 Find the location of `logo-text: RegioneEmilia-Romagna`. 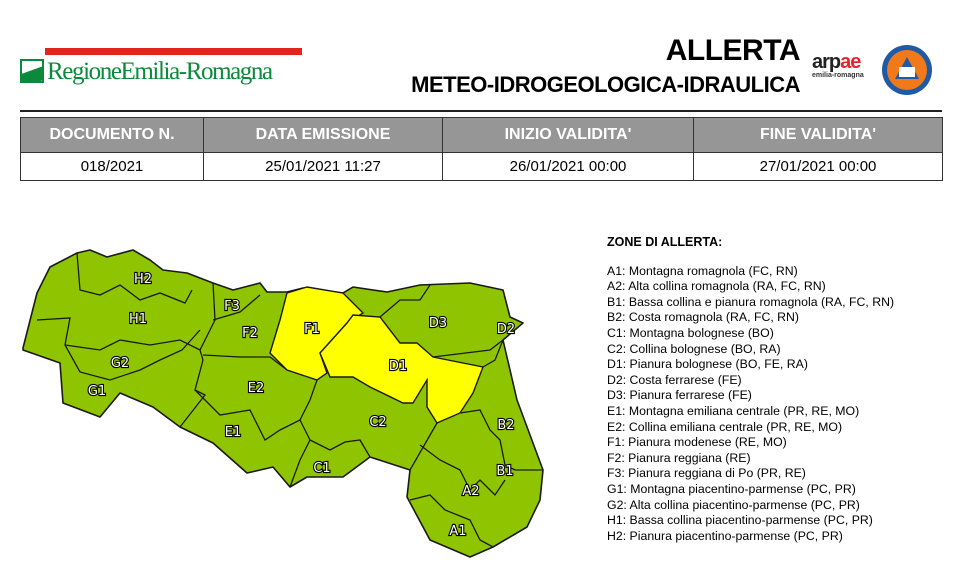

logo-text: RegioneEmilia-Romagna is located at coordinates (160, 71).